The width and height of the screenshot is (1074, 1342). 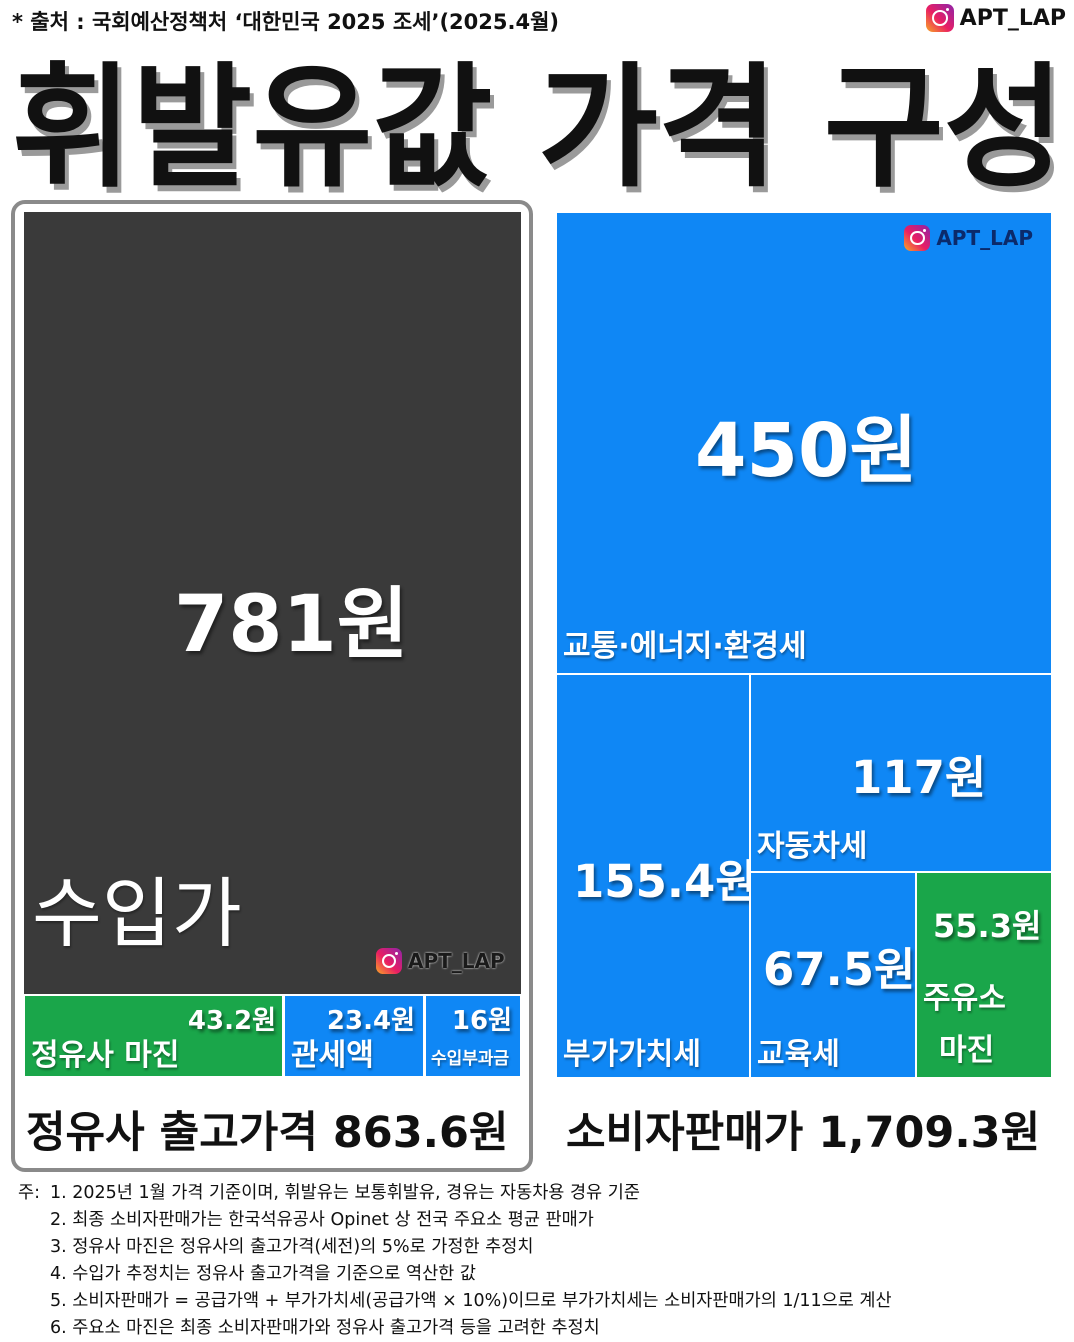 What do you see at coordinates (662, 881) in the screenshot?
I see `value-vat: 155.4원` at bounding box center [662, 881].